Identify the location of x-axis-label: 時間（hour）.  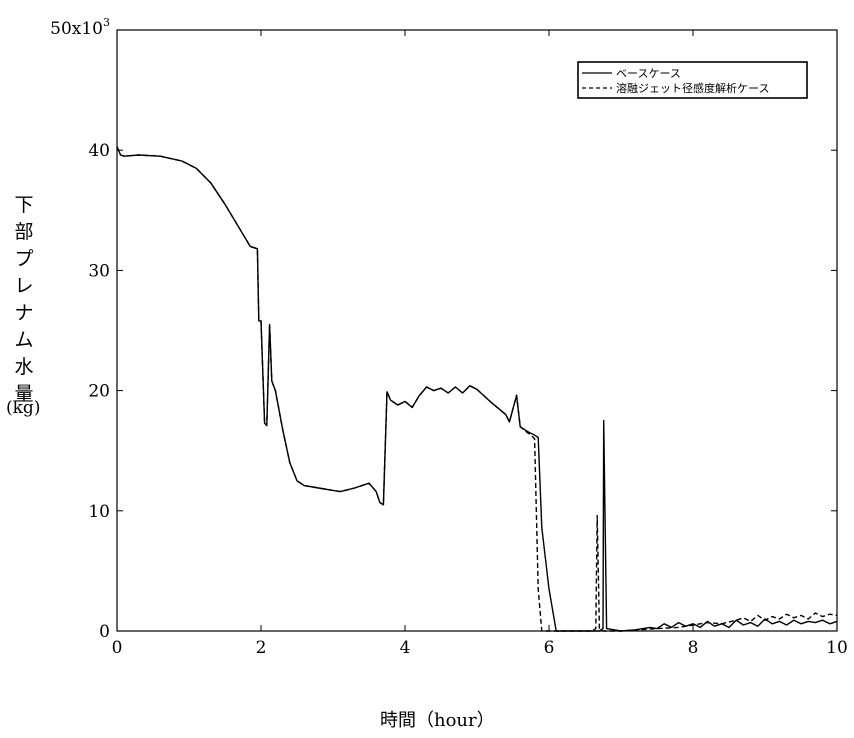
(437, 720).